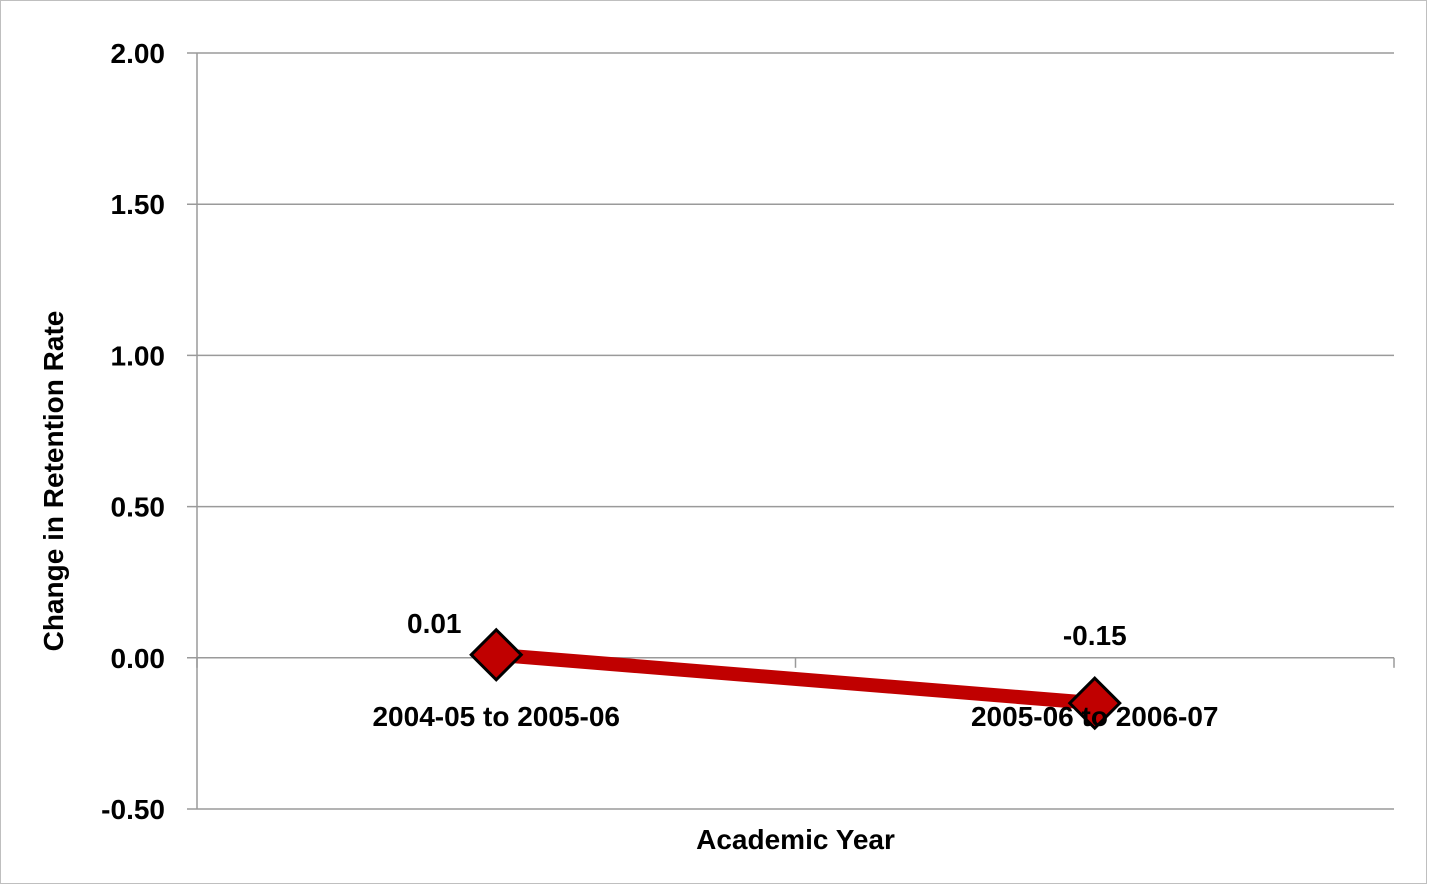  What do you see at coordinates (1095, 635) in the screenshot?
I see `data-label: -0.15` at bounding box center [1095, 635].